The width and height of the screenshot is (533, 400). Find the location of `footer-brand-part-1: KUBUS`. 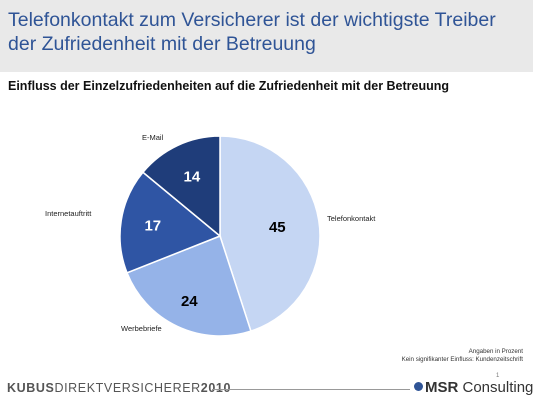

footer-brand-part-1: KUBUS is located at coordinates (31, 388).